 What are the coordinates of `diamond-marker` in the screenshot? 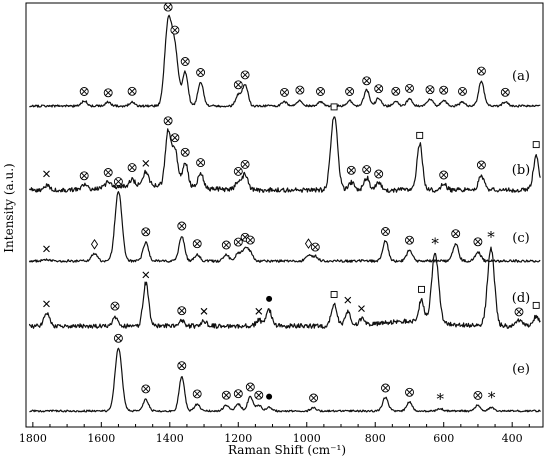 It's located at (94, 244).